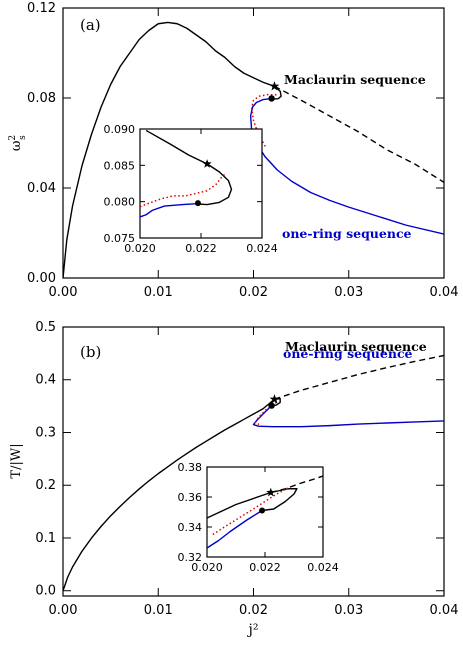 The width and height of the screenshot is (463, 662). Describe the element at coordinates (189, 167) in the screenshot. I see `inset-series-maclaurin` at that location.